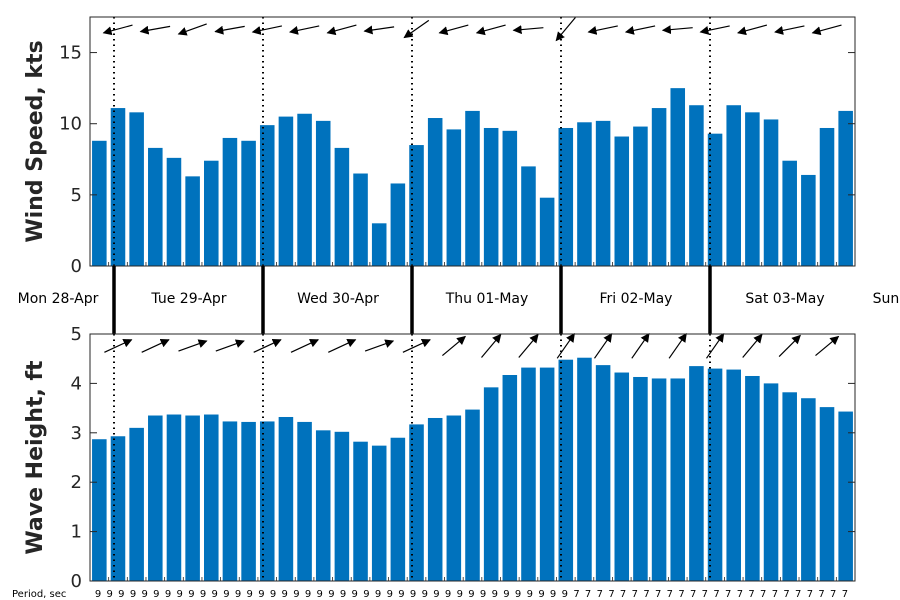  I want to click on day-label: Thu 01-May, so click(487, 299).